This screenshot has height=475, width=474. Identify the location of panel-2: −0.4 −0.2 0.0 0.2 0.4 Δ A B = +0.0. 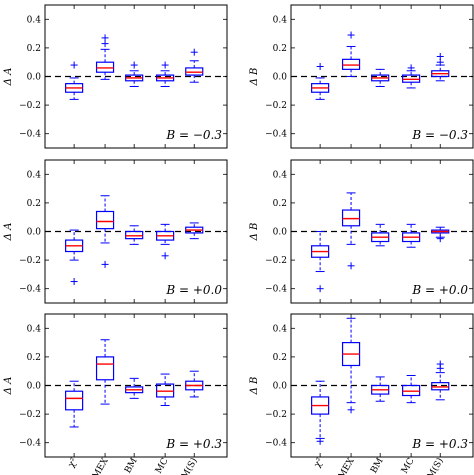
(115, 231).